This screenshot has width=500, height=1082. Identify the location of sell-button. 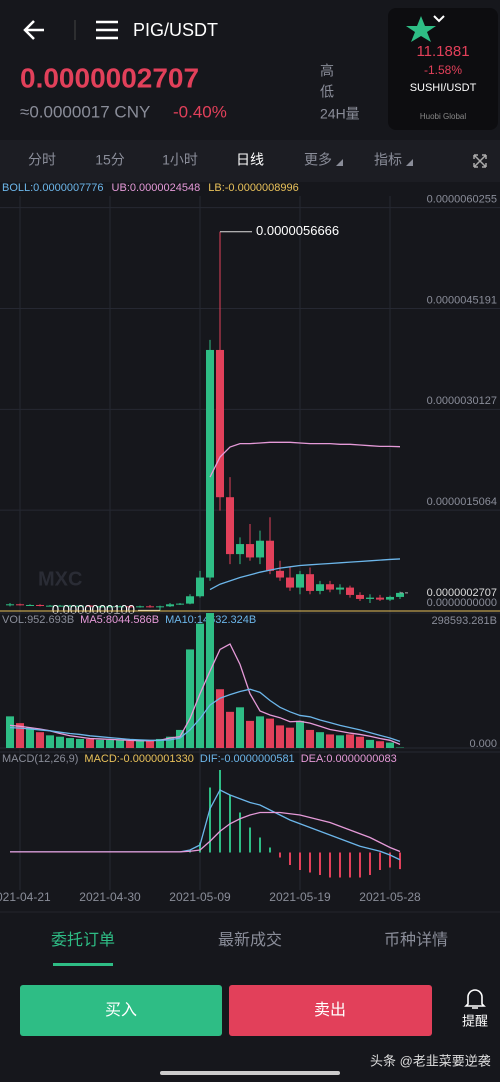
(330, 1010).